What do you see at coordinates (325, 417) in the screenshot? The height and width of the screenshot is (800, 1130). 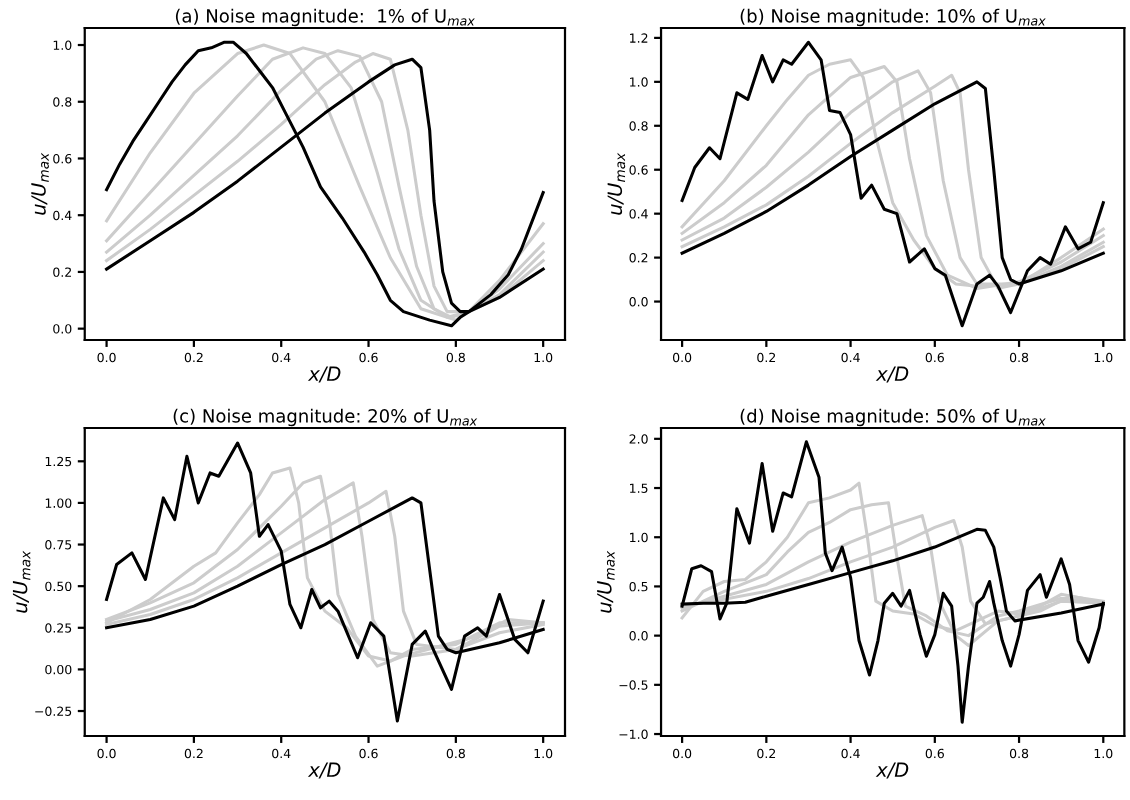 I see `chart-title: (c) Noise magnitude: 20% of U$_{max}$` at bounding box center [325, 417].